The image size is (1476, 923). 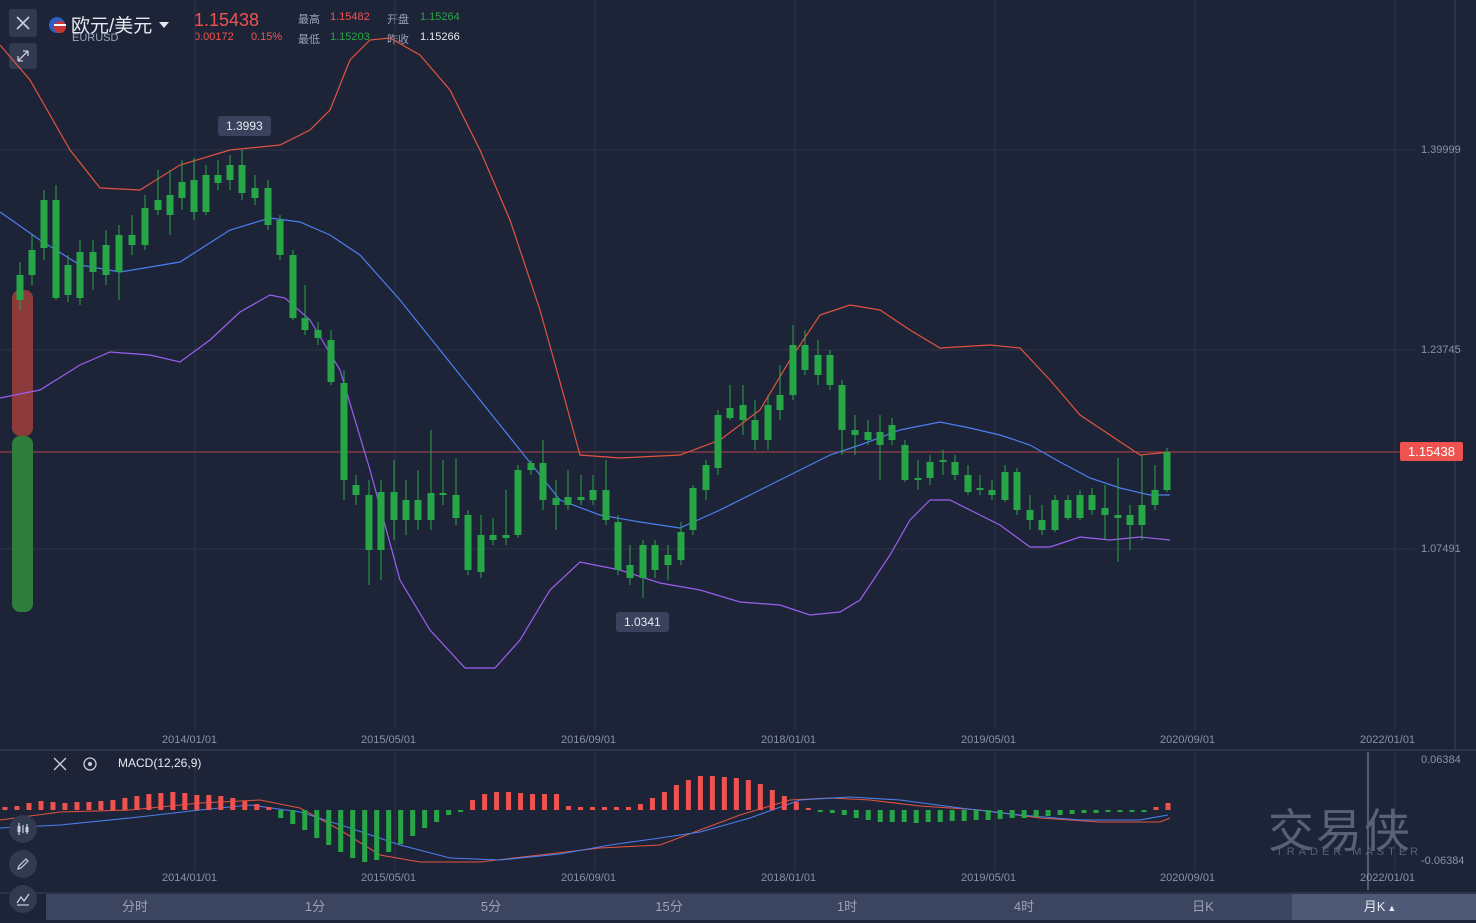 What do you see at coordinates (389, 740) in the screenshot?
I see `x-tick-2: 2015/05/01` at bounding box center [389, 740].